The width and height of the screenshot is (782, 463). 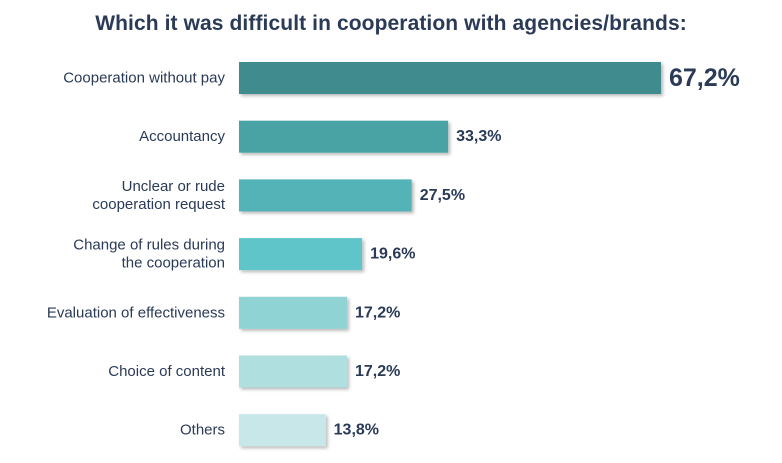 I want to click on value-label-5: 17,2%, so click(x=377, y=312).